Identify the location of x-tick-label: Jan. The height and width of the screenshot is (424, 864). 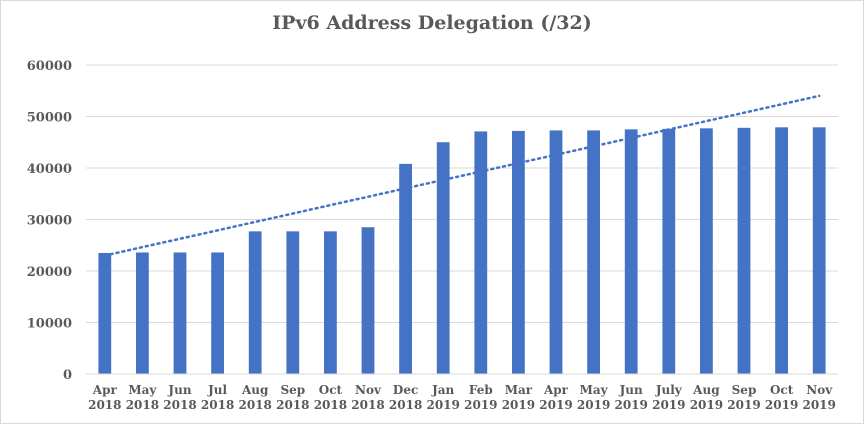
(442, 390).